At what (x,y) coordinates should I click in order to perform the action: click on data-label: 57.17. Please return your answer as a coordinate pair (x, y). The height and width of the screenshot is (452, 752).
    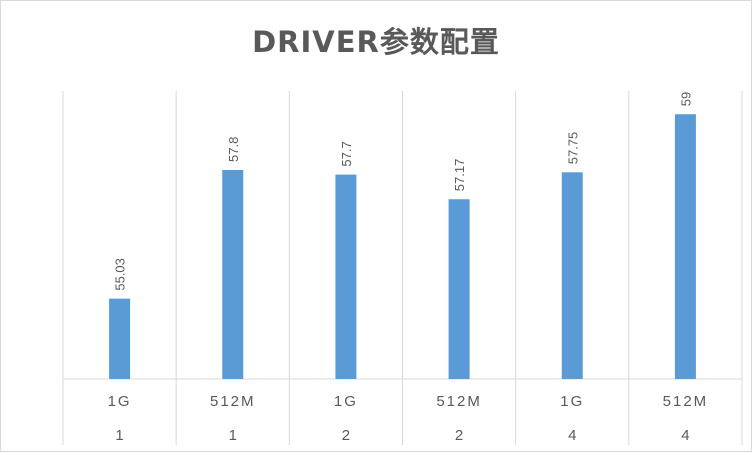
    Looking at the image, I should click on (459, 175).